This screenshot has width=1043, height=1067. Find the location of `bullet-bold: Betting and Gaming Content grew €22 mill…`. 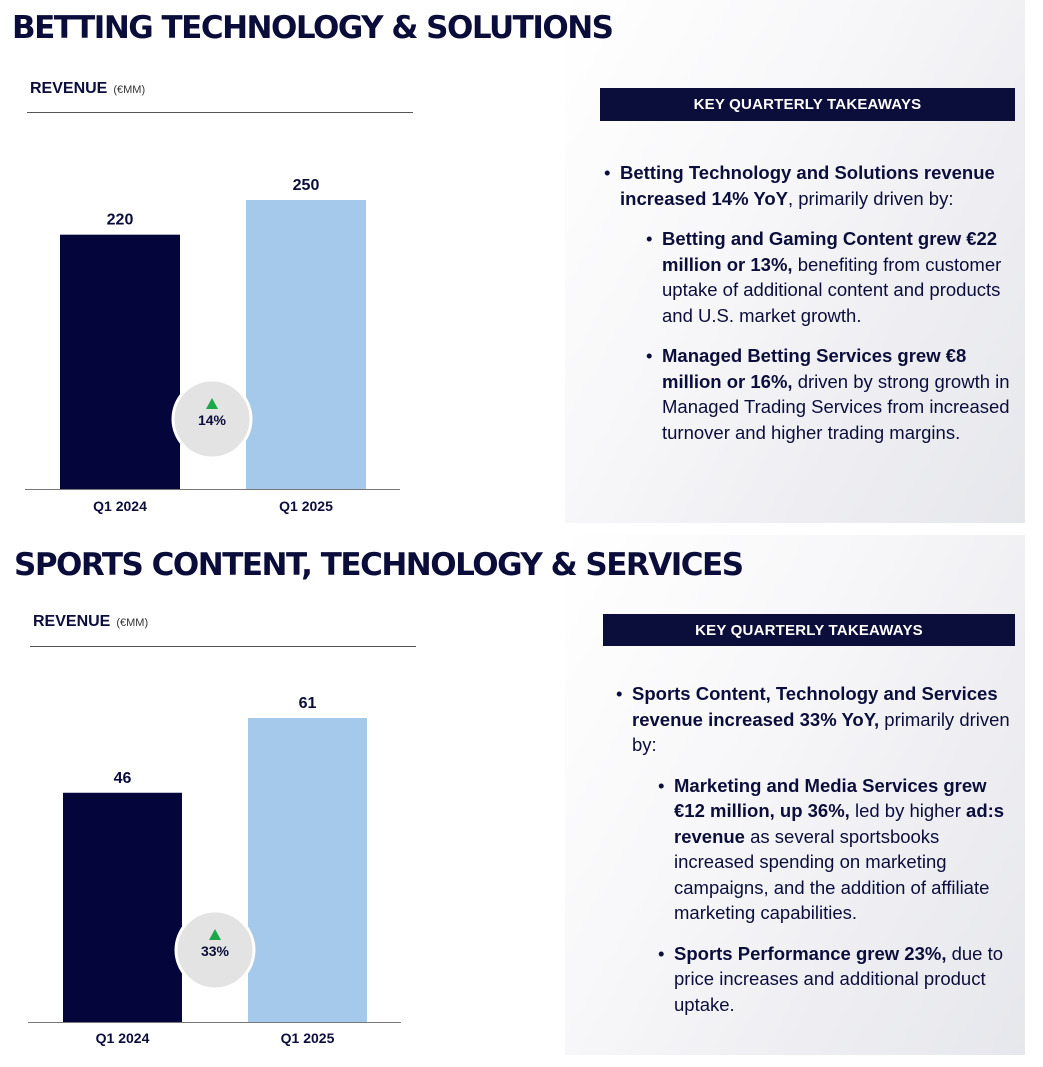

bullet-bold: Betting and Gaming Content grew €22 mill… is located at coordinates (830, 251).